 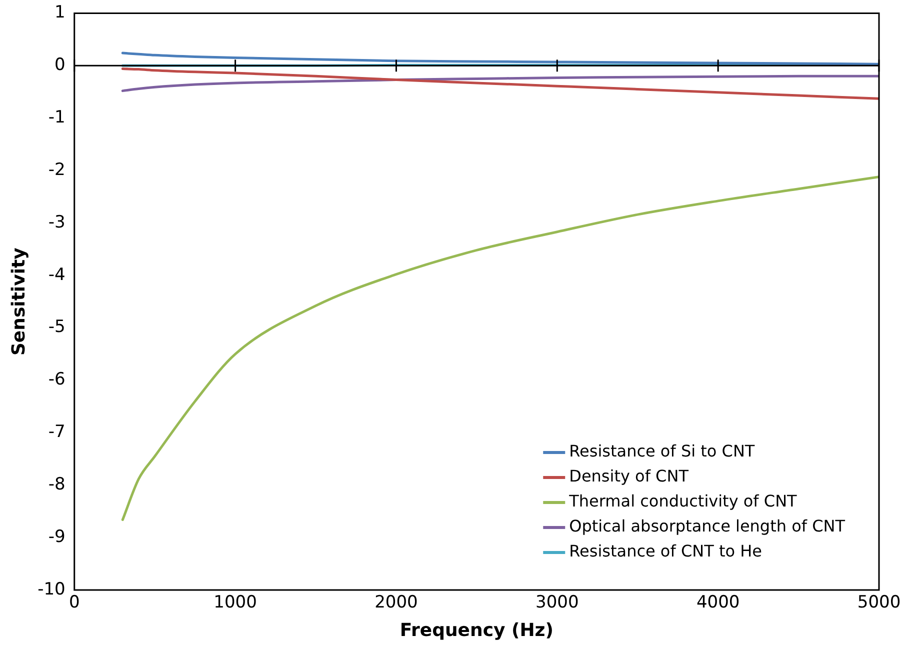 I want to click on y-tick-label: -4, so click(x=57, y=274).